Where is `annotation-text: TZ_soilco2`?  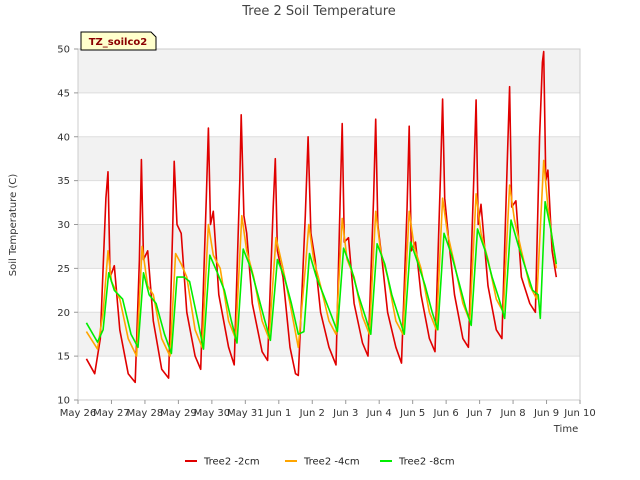
annotation-text: TZ_soilco2 is located at coordinates (118, 42).